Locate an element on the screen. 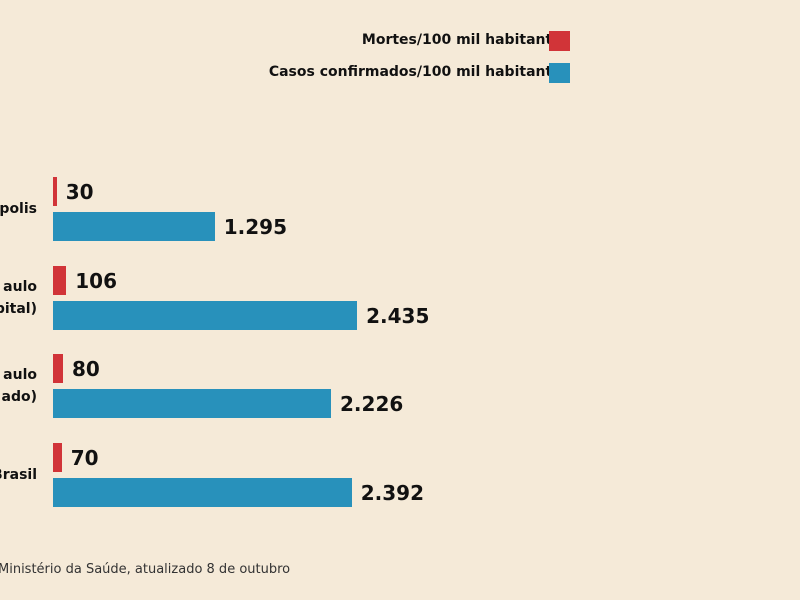  legend-label: Mortes/100 mil habitantes is located at coordinates (465, 40).